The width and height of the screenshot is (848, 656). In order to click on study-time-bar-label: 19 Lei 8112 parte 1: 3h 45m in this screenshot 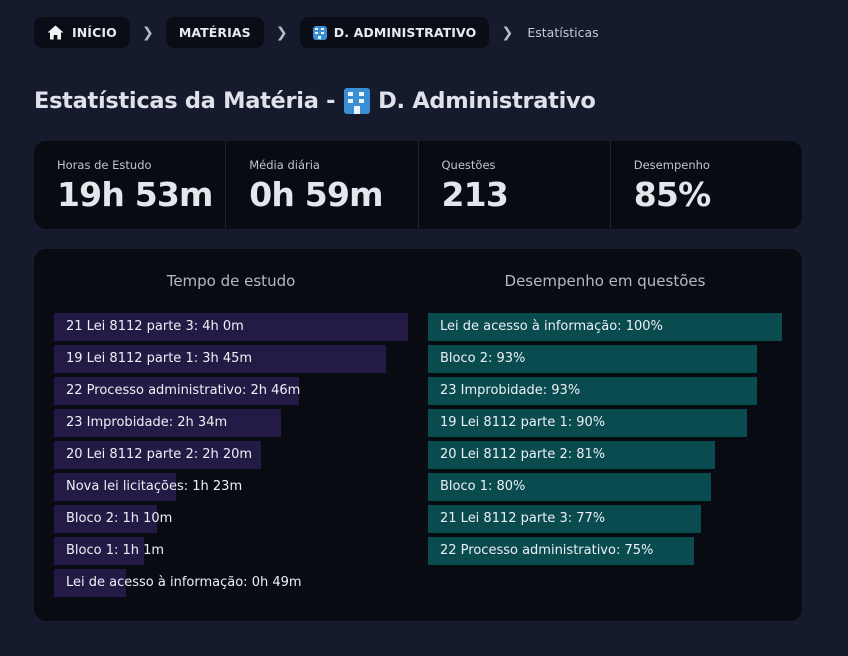, I will do `click(159, 358)`.